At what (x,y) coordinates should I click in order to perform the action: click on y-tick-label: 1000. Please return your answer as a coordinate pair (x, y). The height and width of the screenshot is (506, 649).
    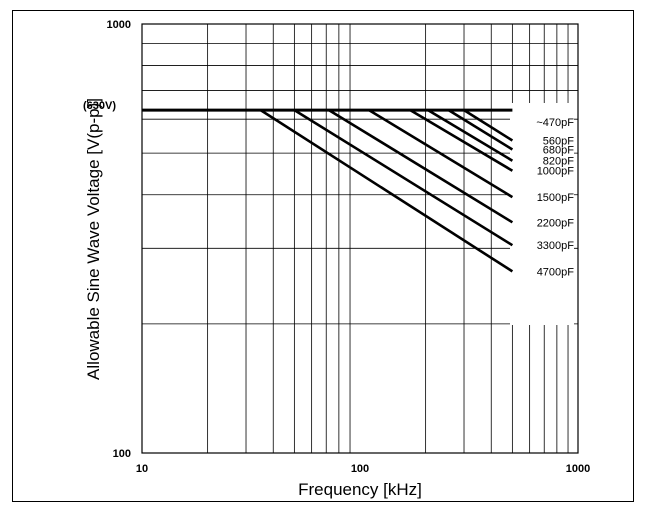
    Looking at the image, I should click on (119, 25).